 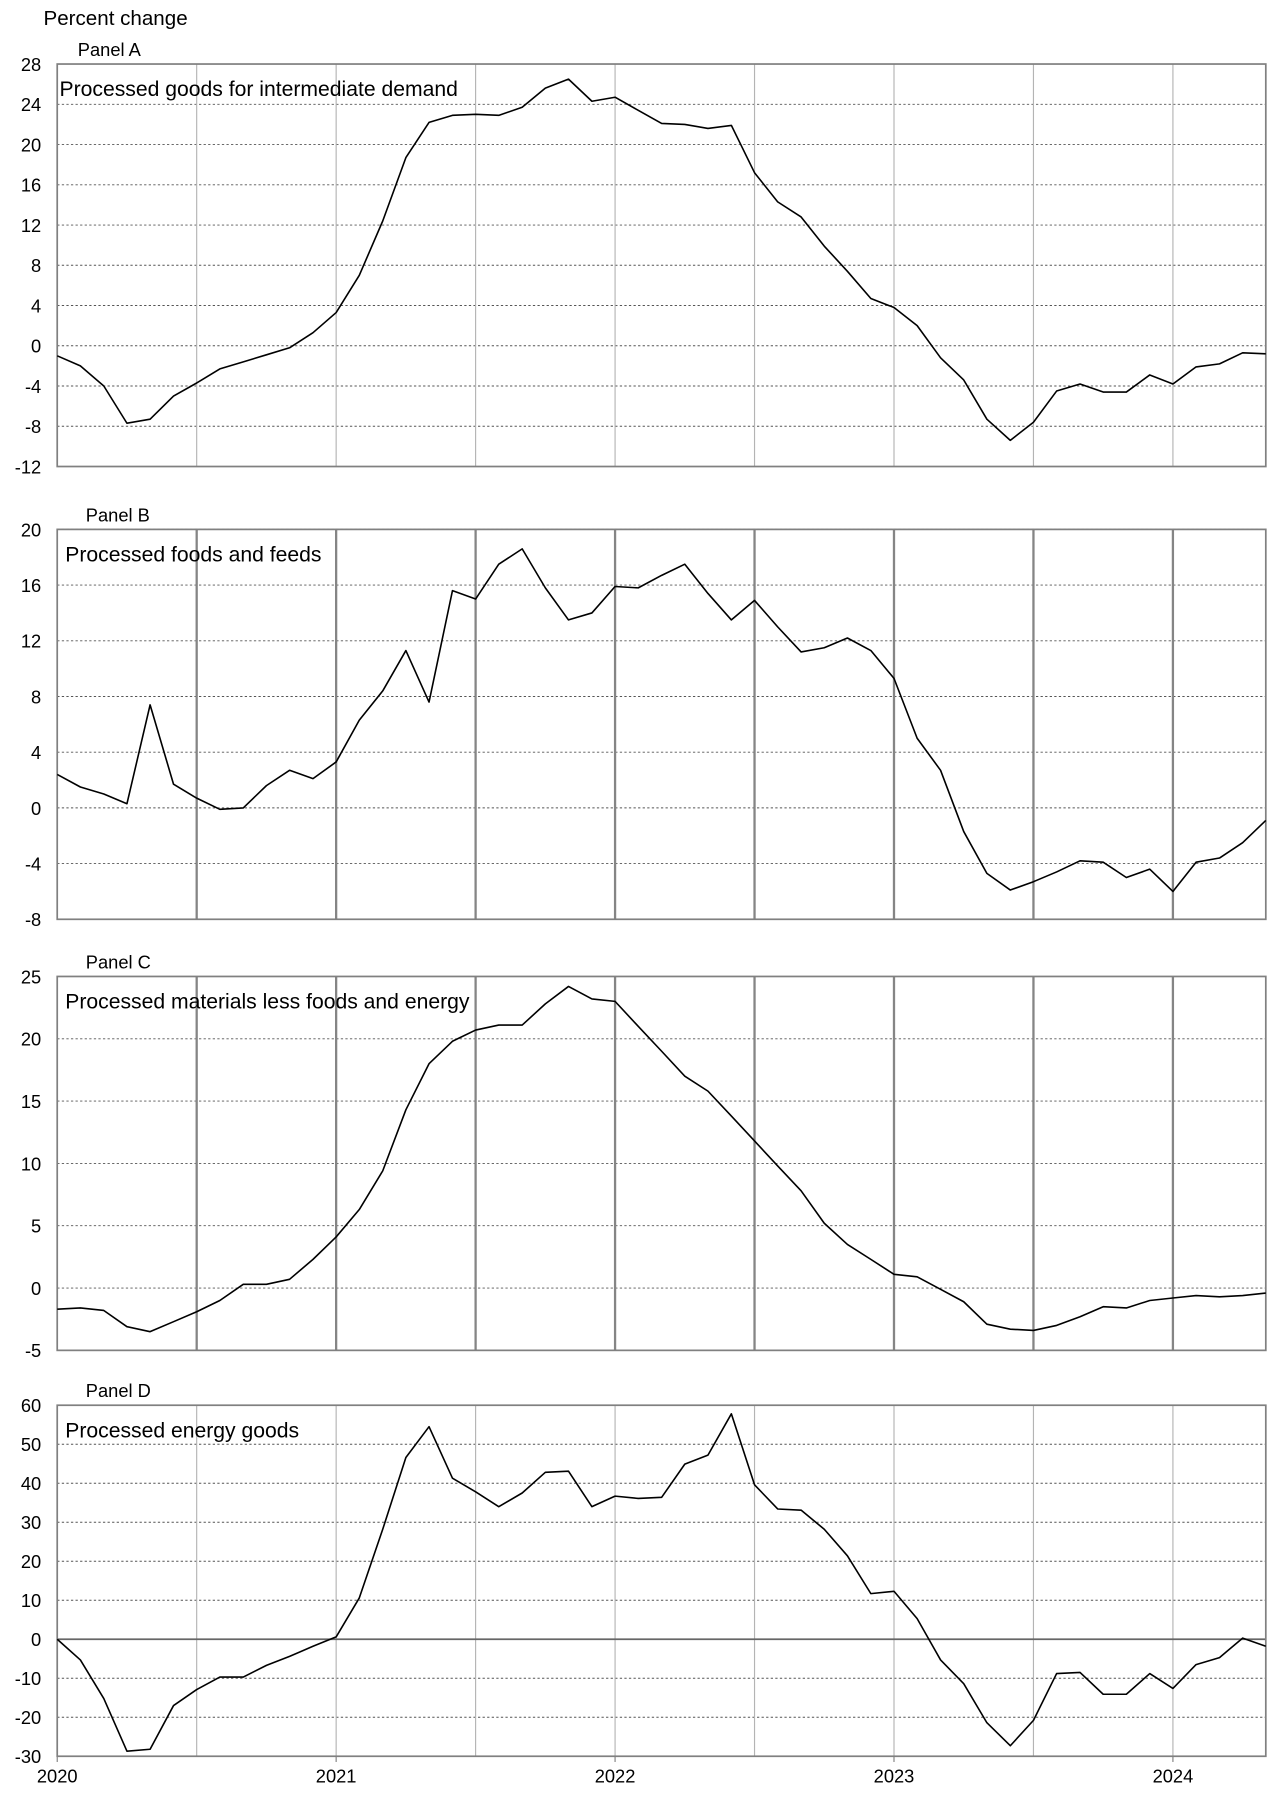 What do you see at coordinates (336, 1776) in the screenshot?
I see `x-tick-label: 2021` at bounding box center [336, 1776].